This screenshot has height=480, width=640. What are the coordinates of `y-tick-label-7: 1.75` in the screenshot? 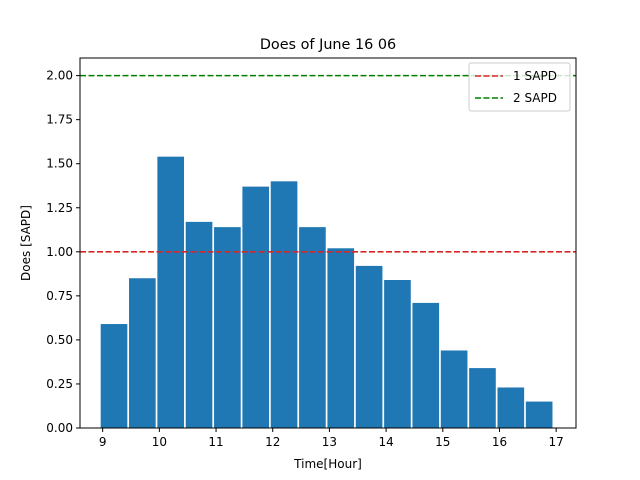 It's located at (59, 120).